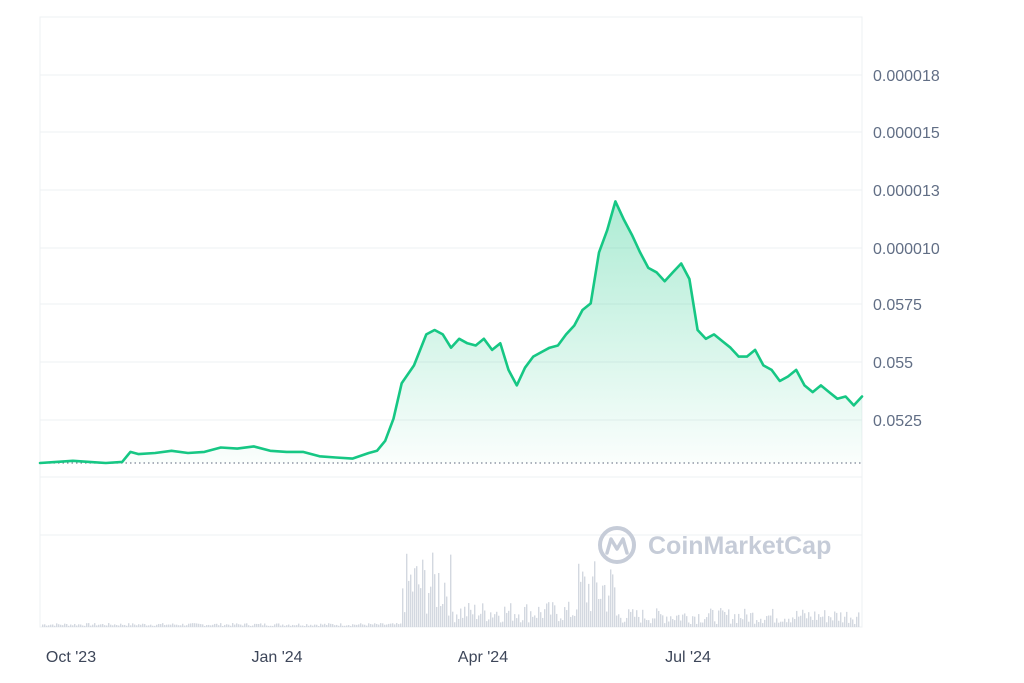 This screenshot has height=683, width=1024. What do you see at coordinates (893, 363) in the screenshot?
I see `y-tick-label-5: 0.055` at bounding box center [893, 363].